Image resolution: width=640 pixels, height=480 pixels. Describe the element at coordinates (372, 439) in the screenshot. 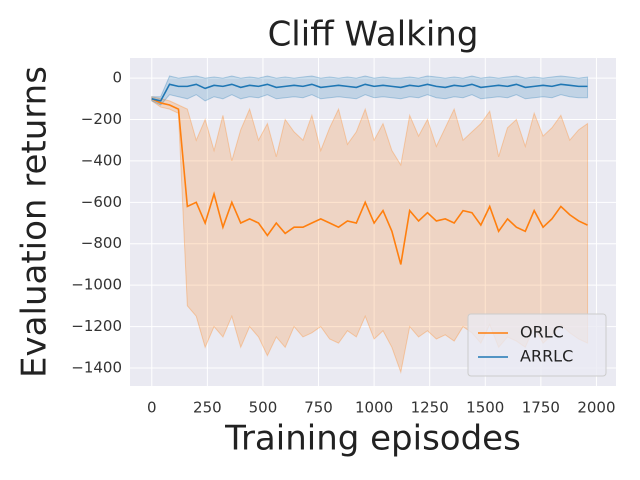

I see `x-axis-label: Training episodes` at that location.